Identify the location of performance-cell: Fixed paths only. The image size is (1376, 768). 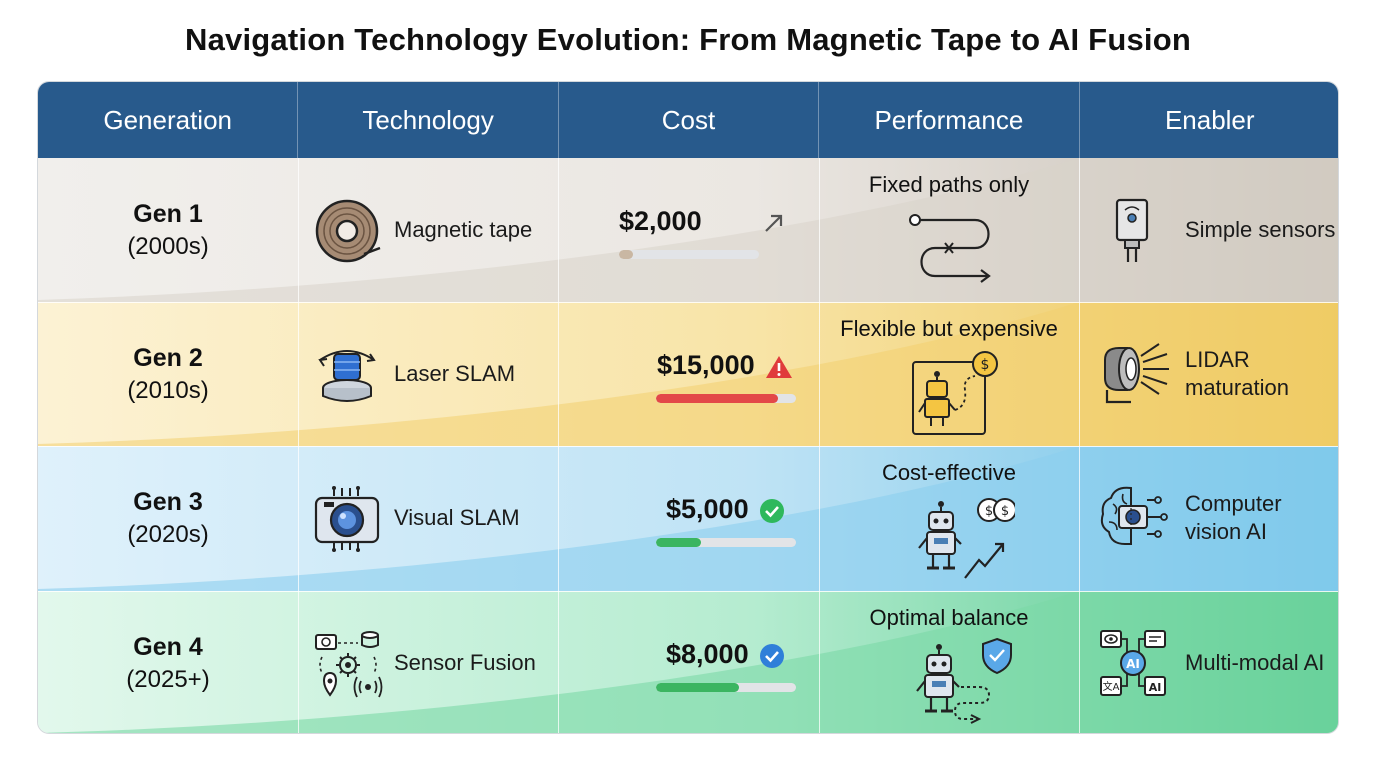
(949, 230).